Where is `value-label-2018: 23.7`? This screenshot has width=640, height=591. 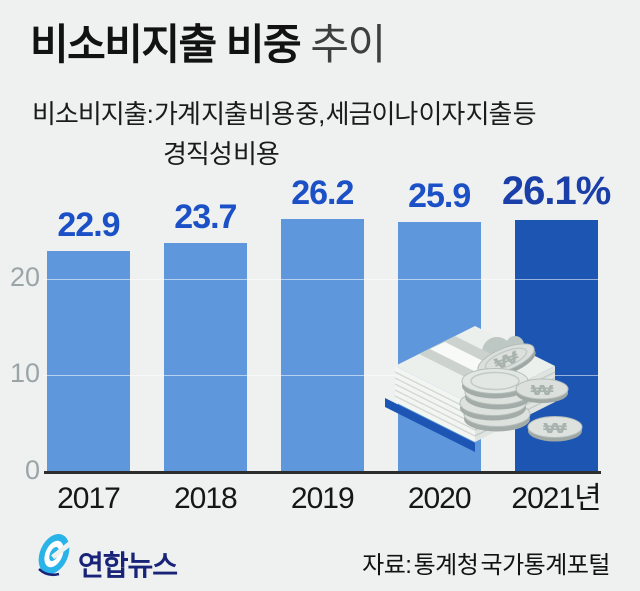
value-label-2018: 23.7 is located at coordinates (205, 217).